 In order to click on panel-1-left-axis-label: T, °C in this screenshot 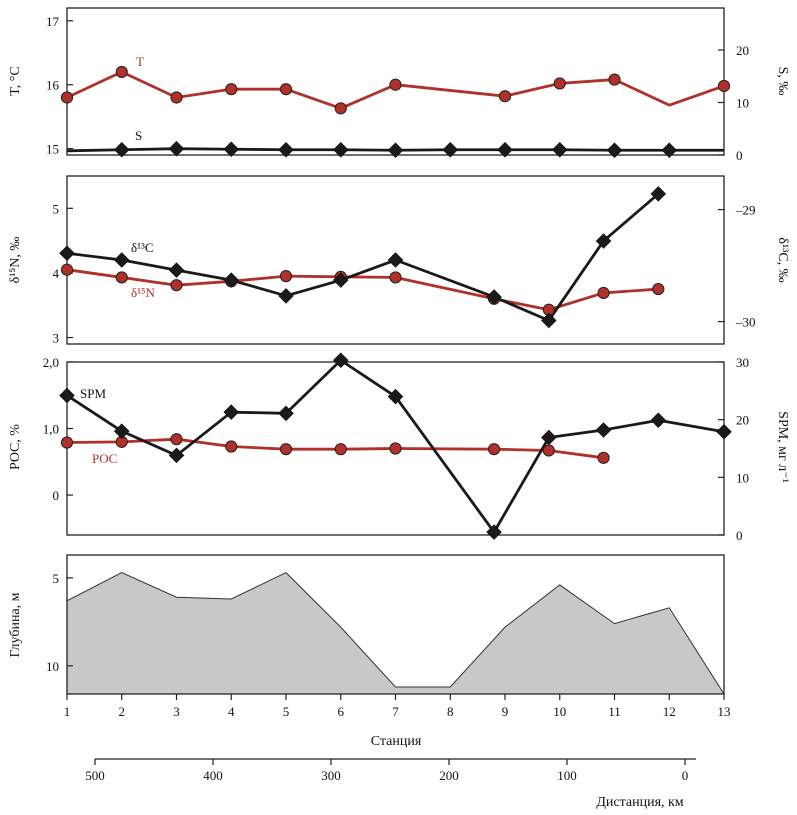, I will do `click(15, 80)`.